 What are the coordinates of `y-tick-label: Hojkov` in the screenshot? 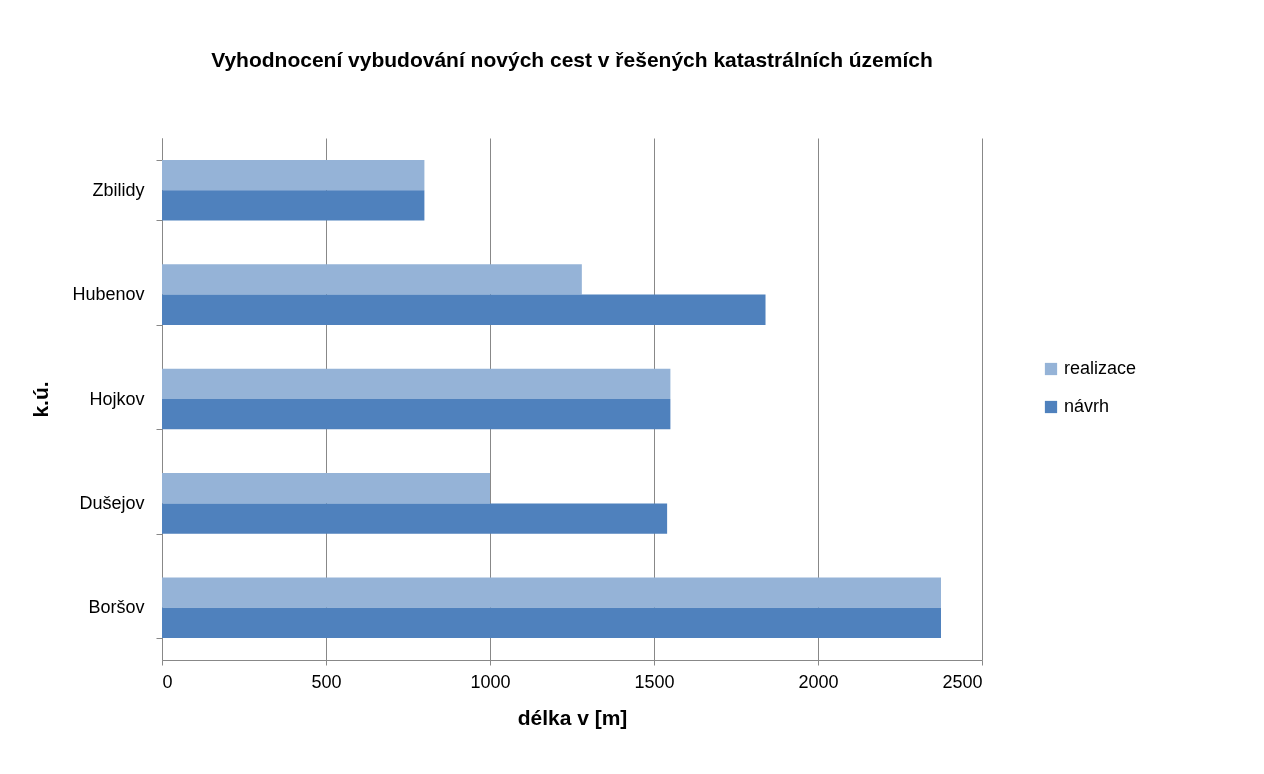 It's located at (117, 398).